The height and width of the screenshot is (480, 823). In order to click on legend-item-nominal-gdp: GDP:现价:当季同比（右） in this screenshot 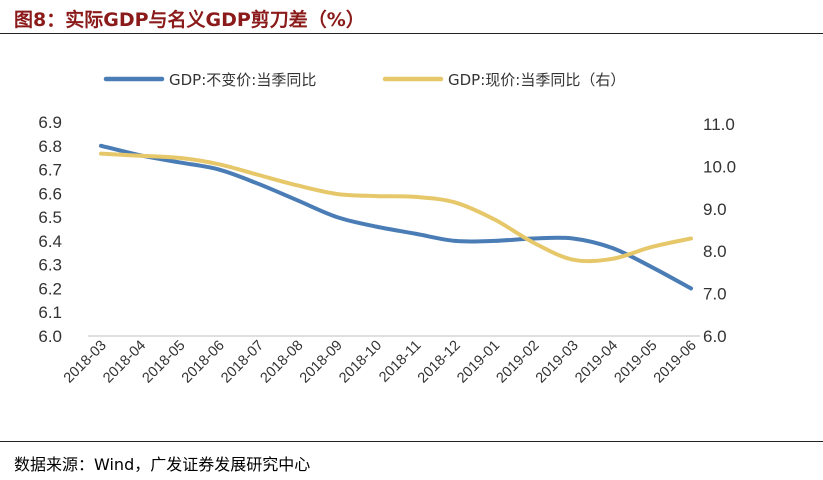, I will do `click(503, 80)`.